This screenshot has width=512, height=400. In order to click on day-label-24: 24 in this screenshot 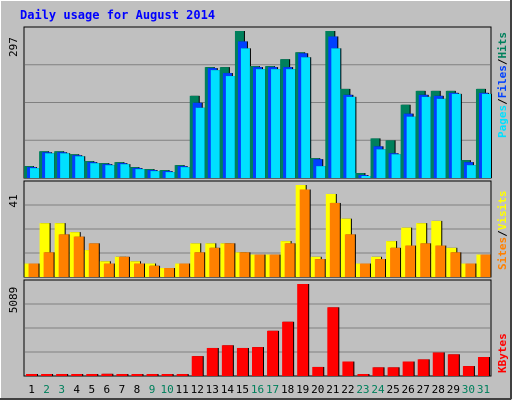, I will do `click(378, 389)`.